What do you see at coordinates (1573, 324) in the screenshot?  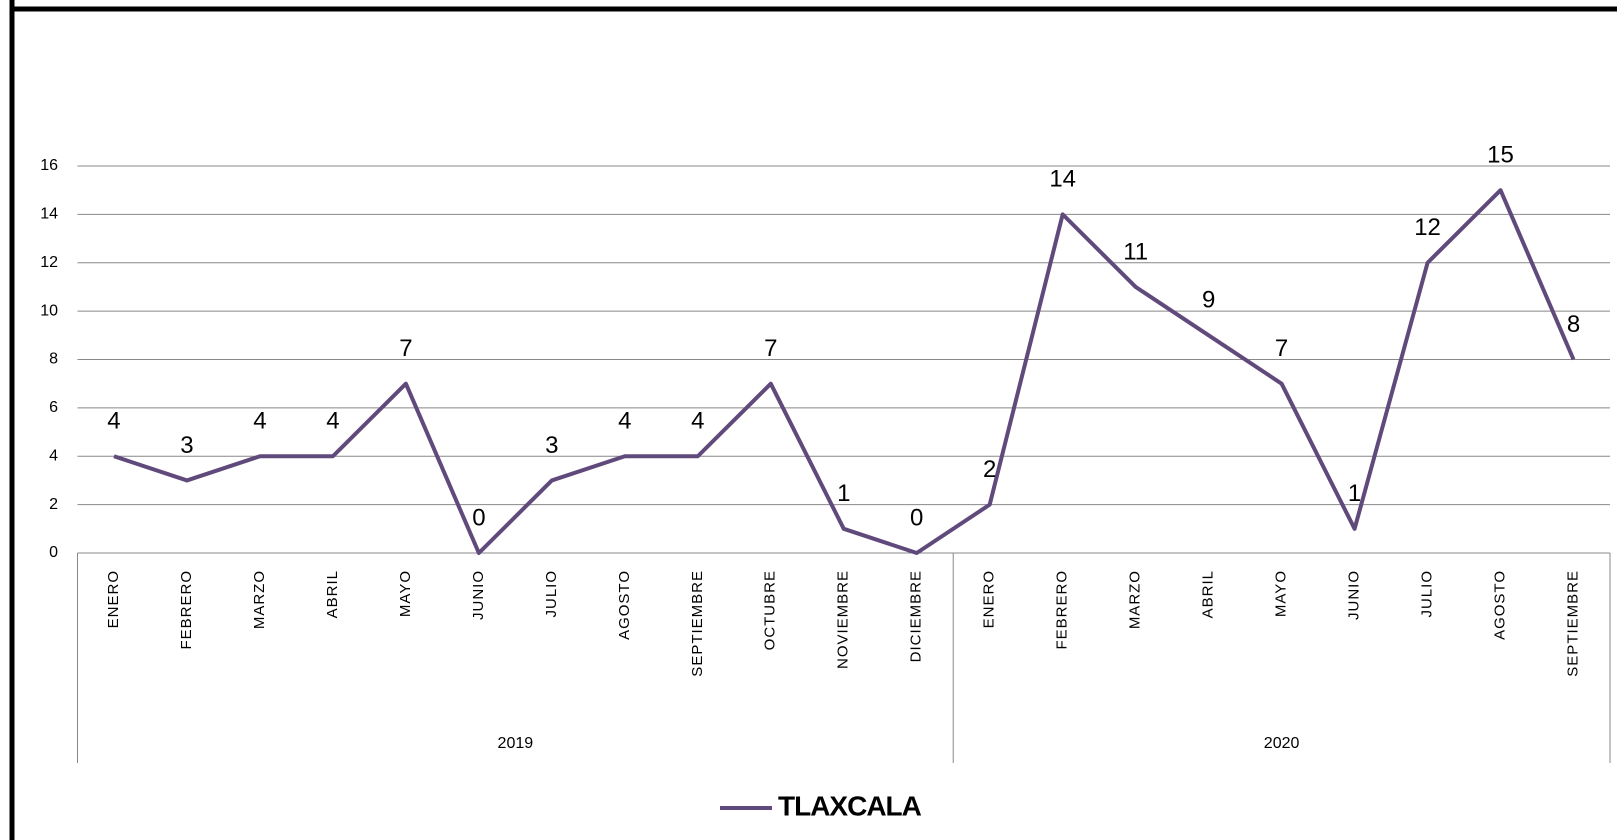 I see `data-label: 8` at bounding box center [1573, 324].